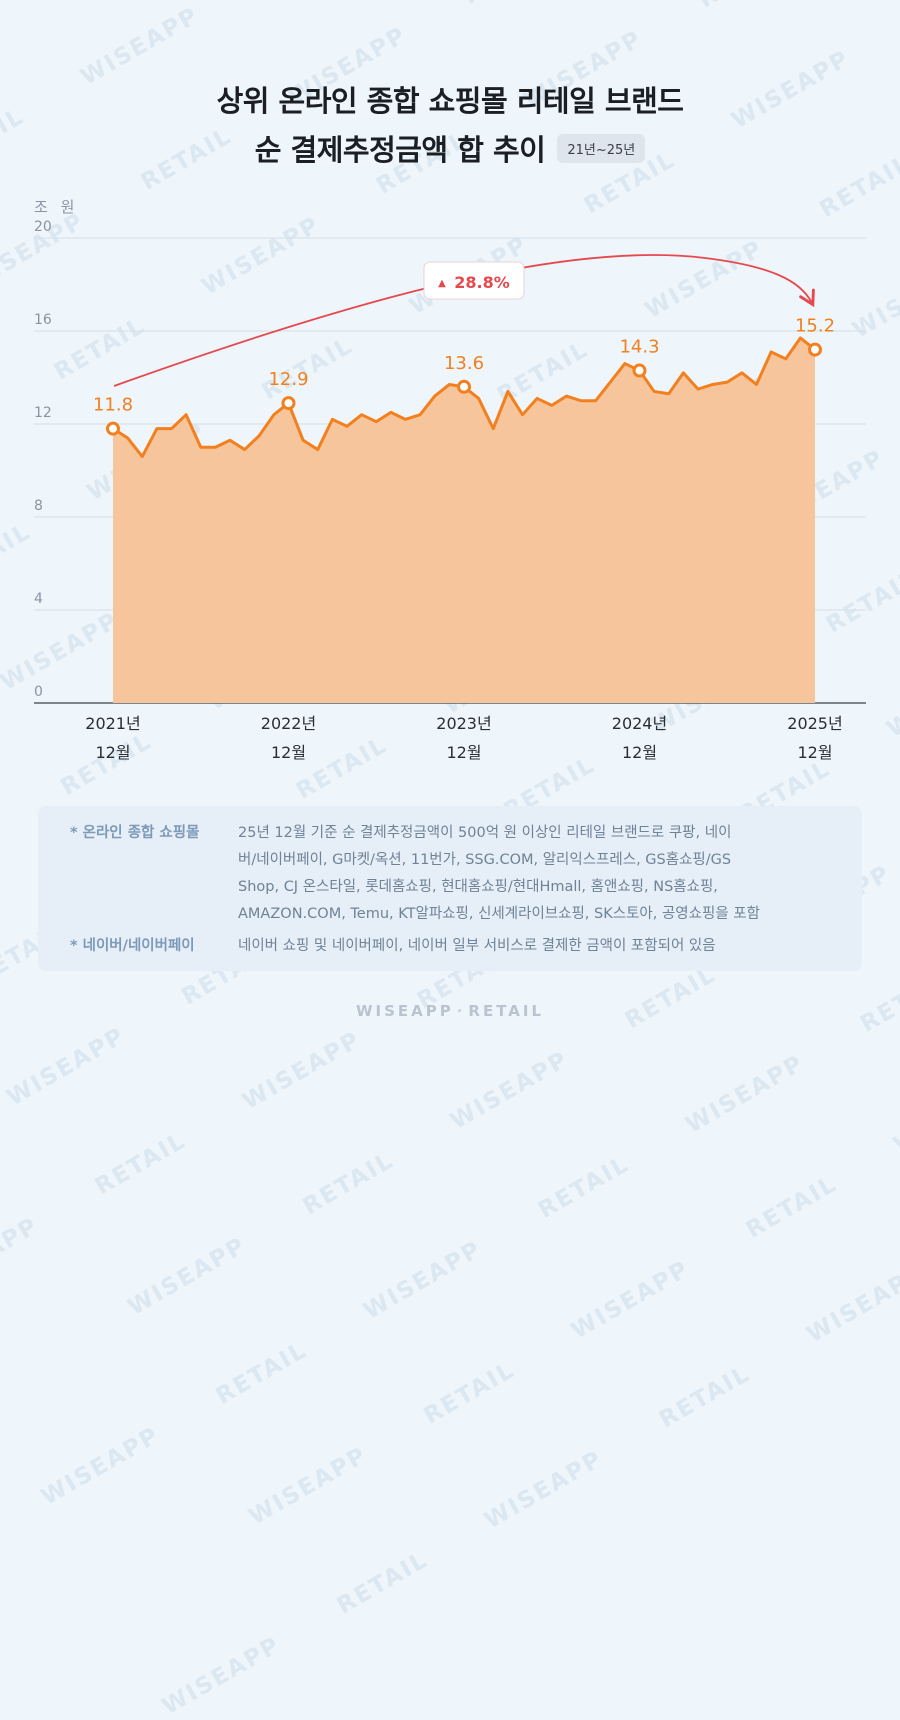  I want to click on x-tick-label-year: 2024년, so click(639, 723).